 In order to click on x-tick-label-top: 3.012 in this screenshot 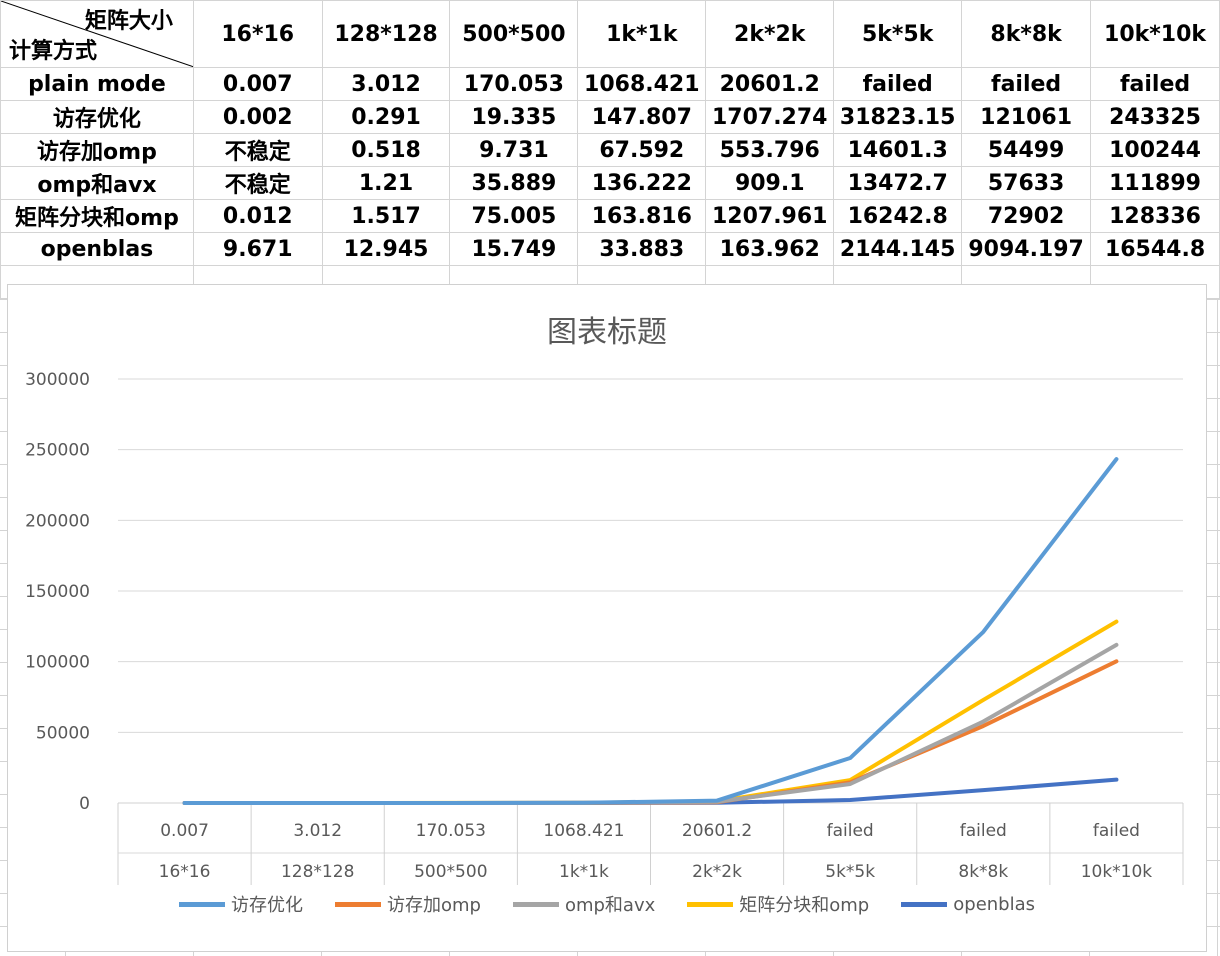, I will do `click(317, 831)`.